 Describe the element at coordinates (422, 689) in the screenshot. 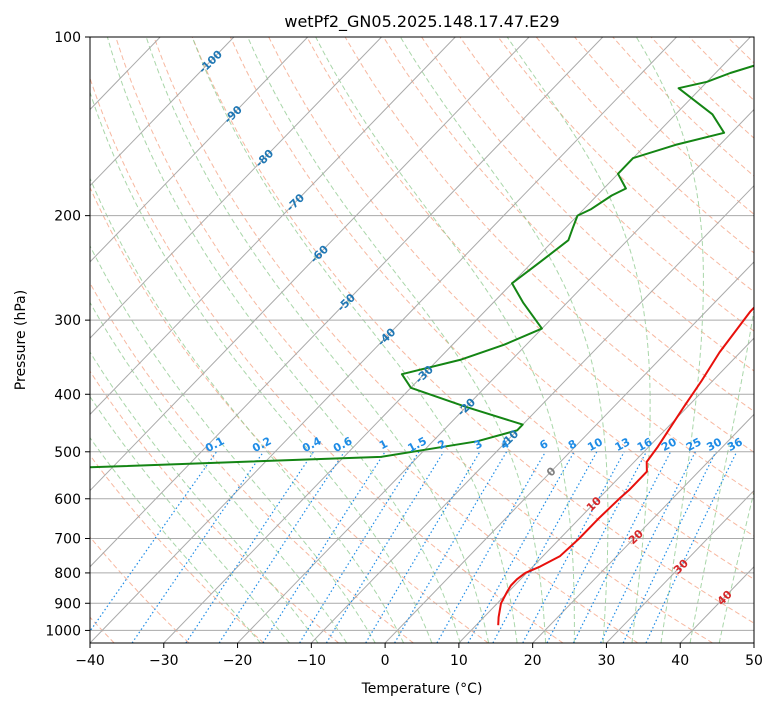

I see `x-axis-title: Temperature (°C)` at that location.